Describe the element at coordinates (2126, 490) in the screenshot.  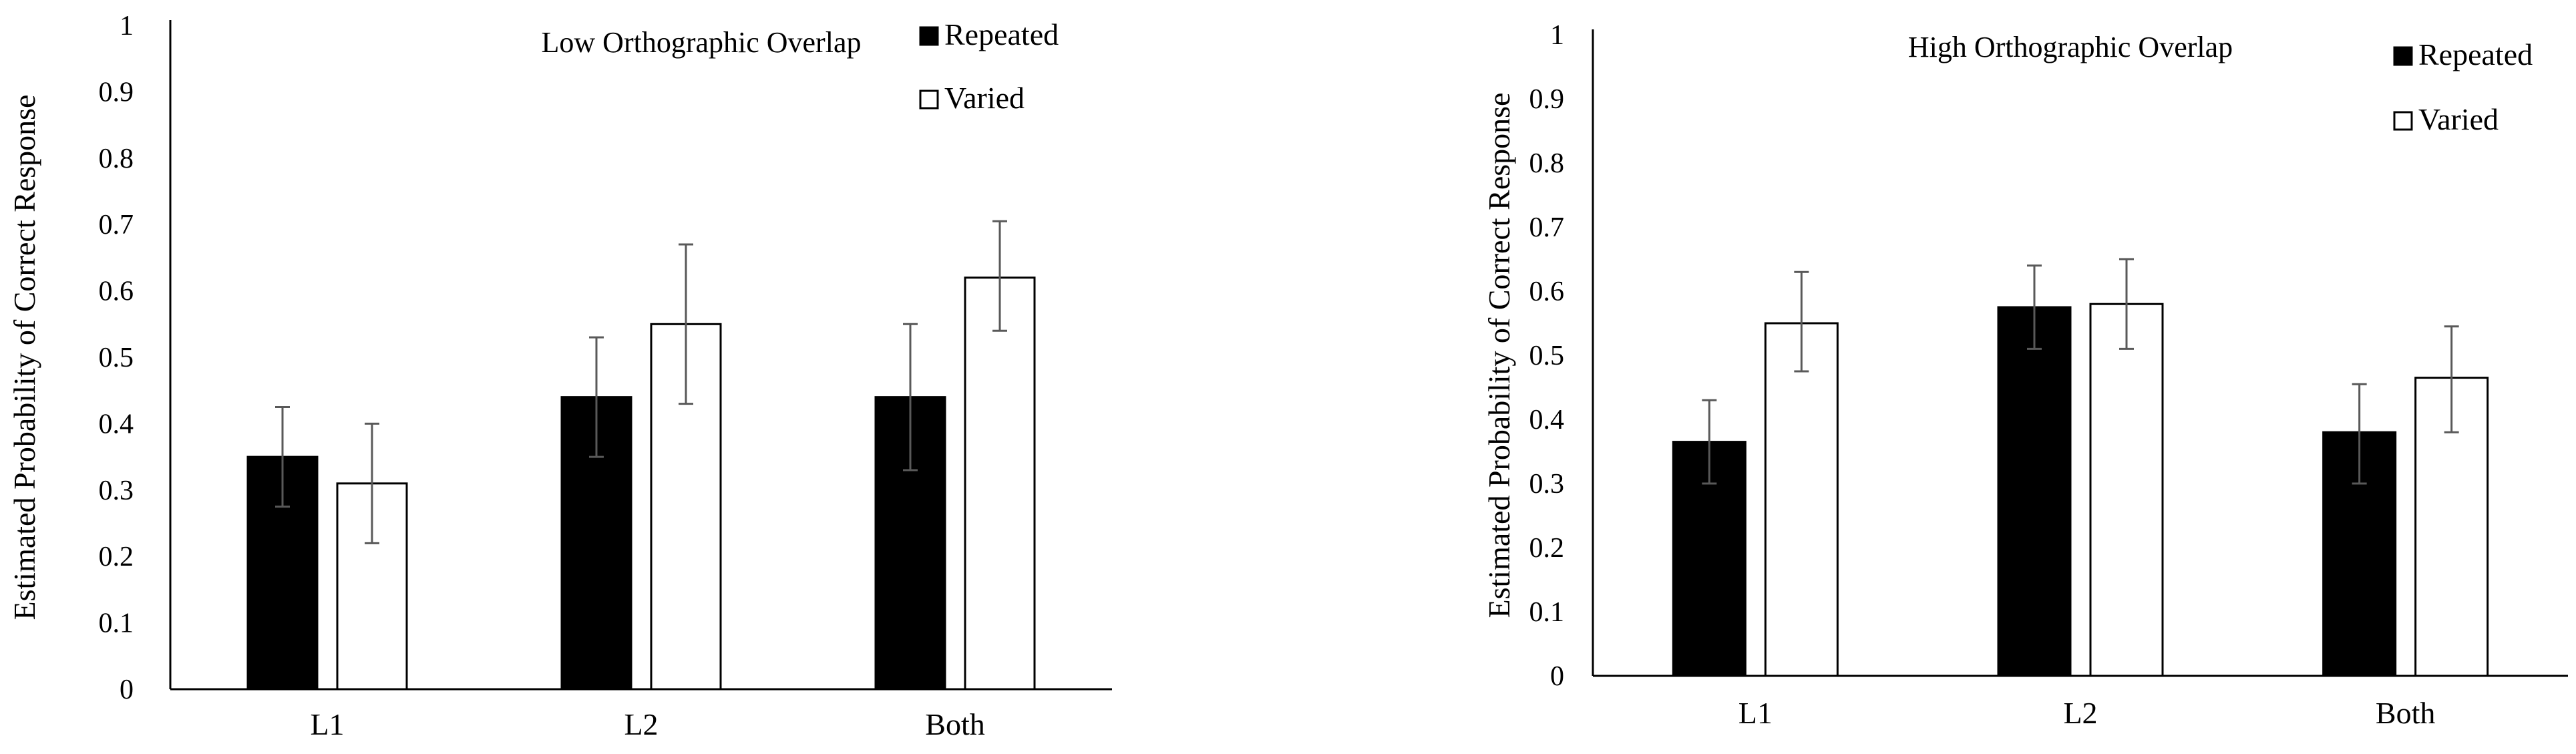
I see `bar-varied-l2` at that location.